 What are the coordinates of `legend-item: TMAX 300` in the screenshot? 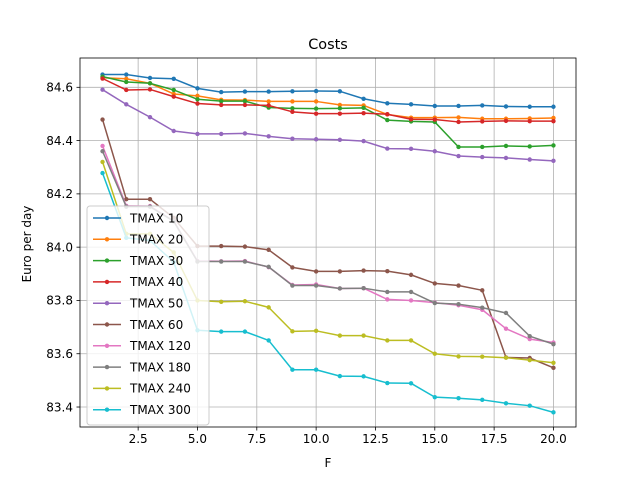 It's located at (142, 410).